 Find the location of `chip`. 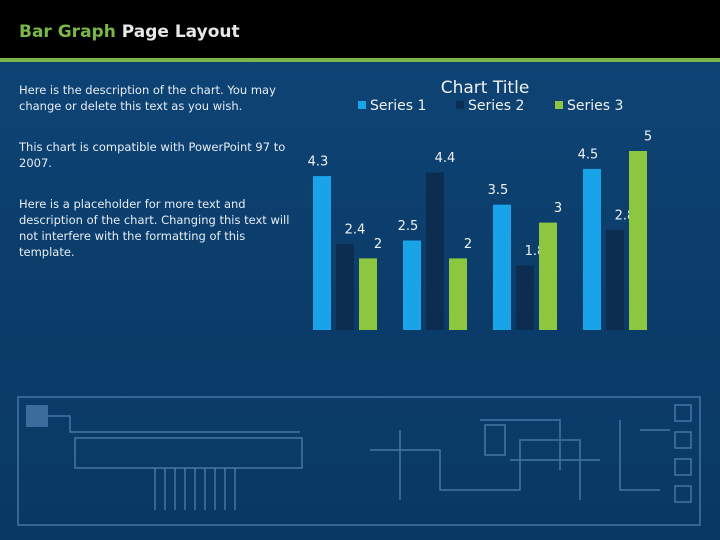

chip is located at coordinates (37, 416).